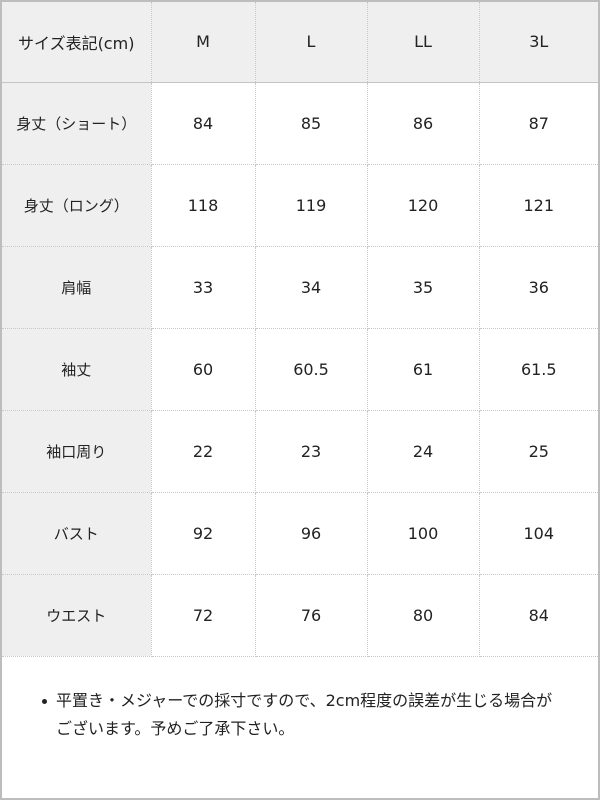  I want to click on table-row: 袖口周り 22 23 24 25, so click(300, 451).